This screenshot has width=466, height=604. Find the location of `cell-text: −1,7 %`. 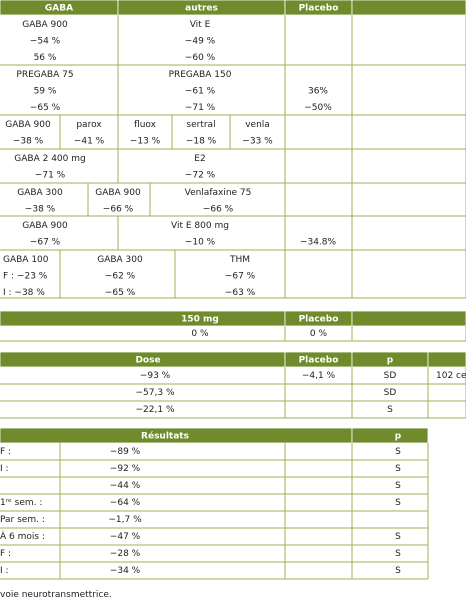

cell-text: −1,7 % is located at coordinates (125, 520).